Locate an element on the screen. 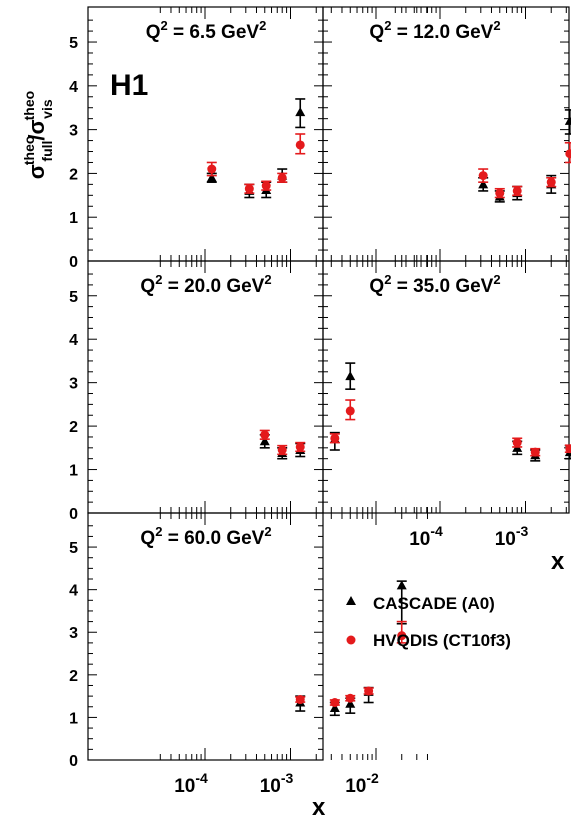 The image size is (571, 820). legend: CASCADE (A0) HVQDIS (CT10f3) is located at coordinates (428, 622).